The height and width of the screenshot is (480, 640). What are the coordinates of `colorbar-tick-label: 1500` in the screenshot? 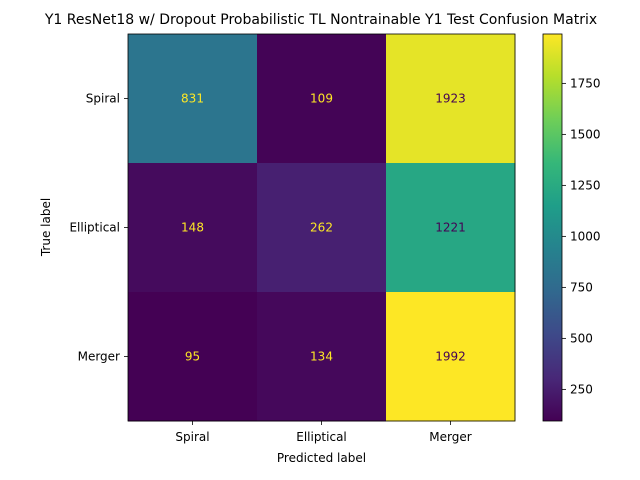 It's located at (585, 134).